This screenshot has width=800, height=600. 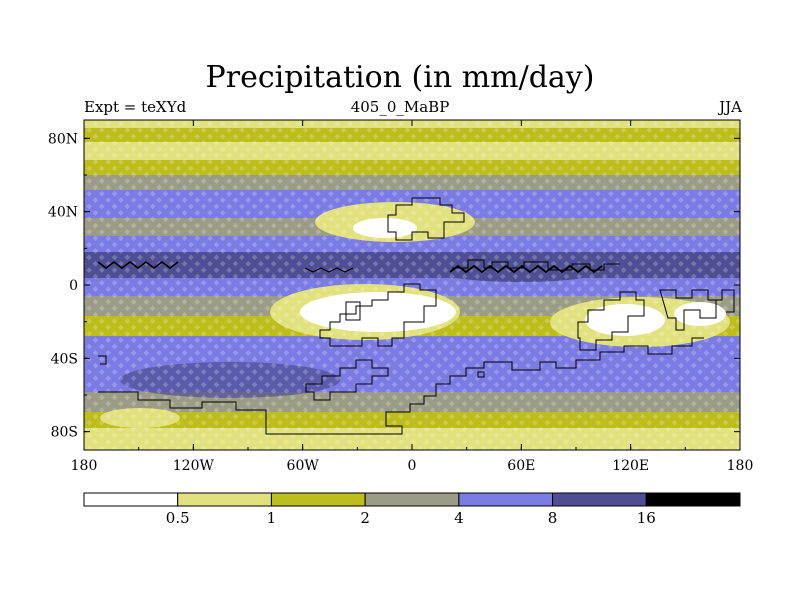 I want to click on x-tick-label-0: 180, so click(x=84, y=466).